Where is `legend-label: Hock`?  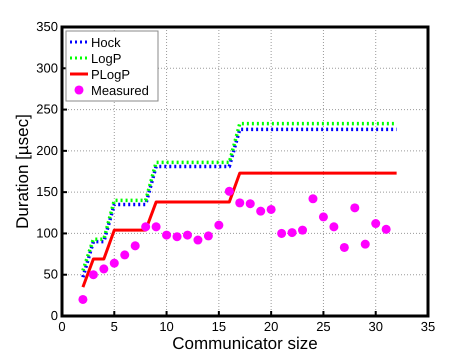 legend-label: Hock is located at coordinates (106, 42).